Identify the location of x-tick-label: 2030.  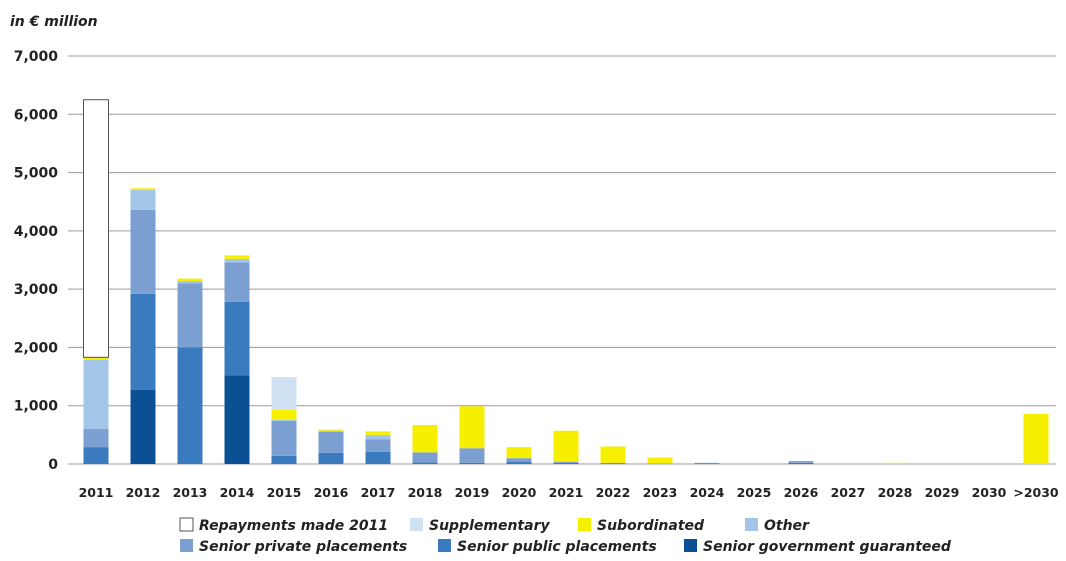
(989, 492).